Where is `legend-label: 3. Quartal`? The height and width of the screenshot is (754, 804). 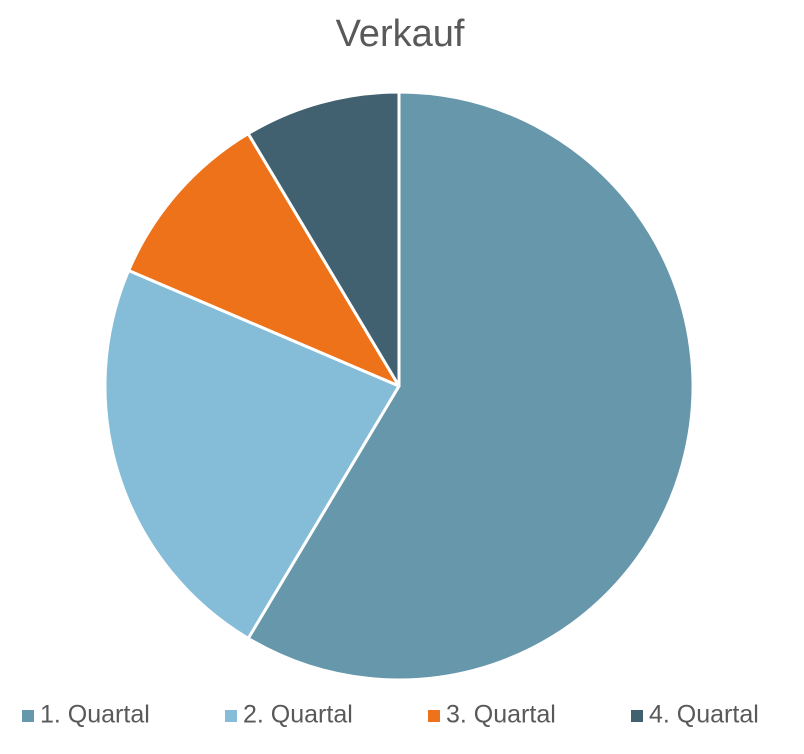 legend-label: 3. Quartal is located at coordinates (501, 715).